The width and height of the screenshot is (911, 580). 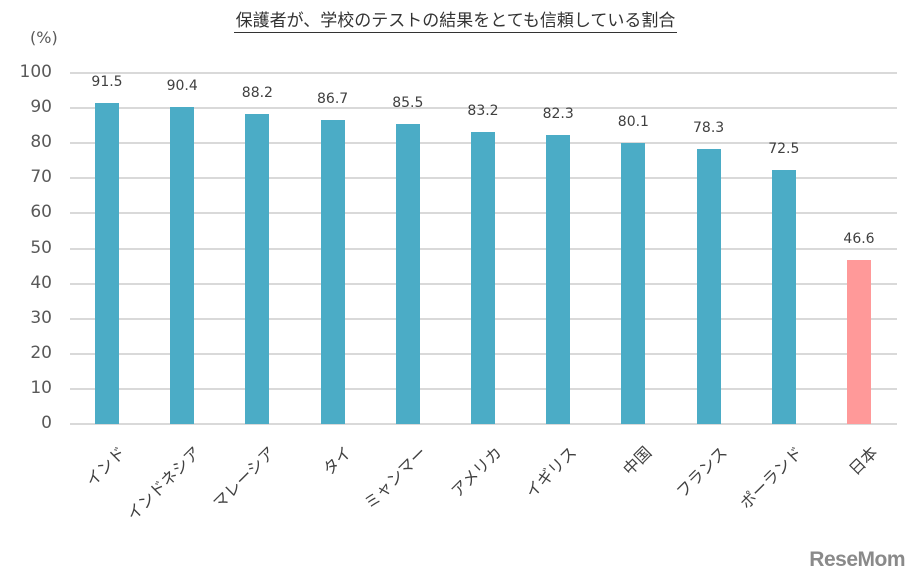 I want to click on y-tick-label: 80, so click(x=41, y=142).